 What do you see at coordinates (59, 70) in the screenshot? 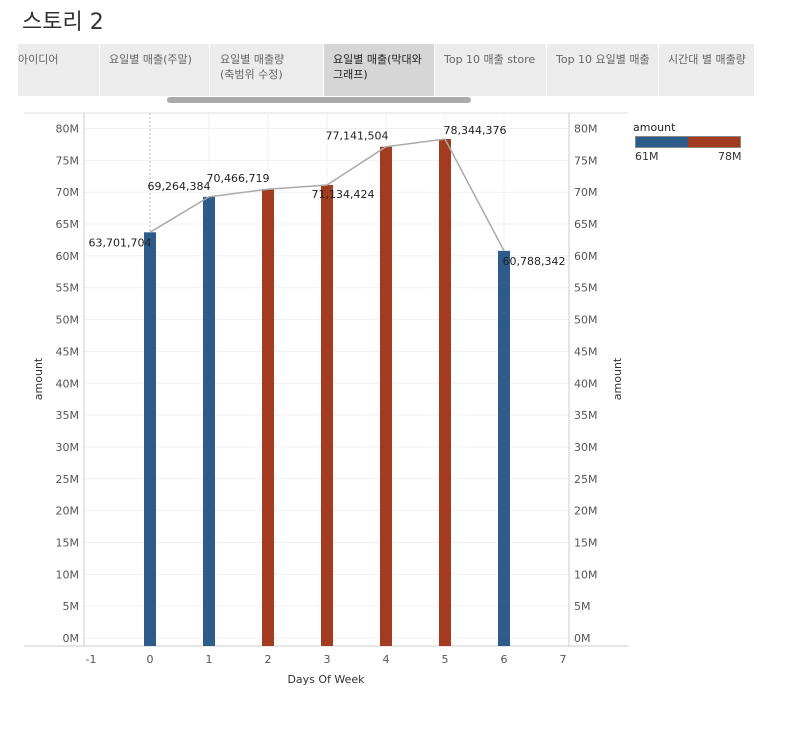
I see `tab-idea: 아이디어` at bounding box center [59, 70].